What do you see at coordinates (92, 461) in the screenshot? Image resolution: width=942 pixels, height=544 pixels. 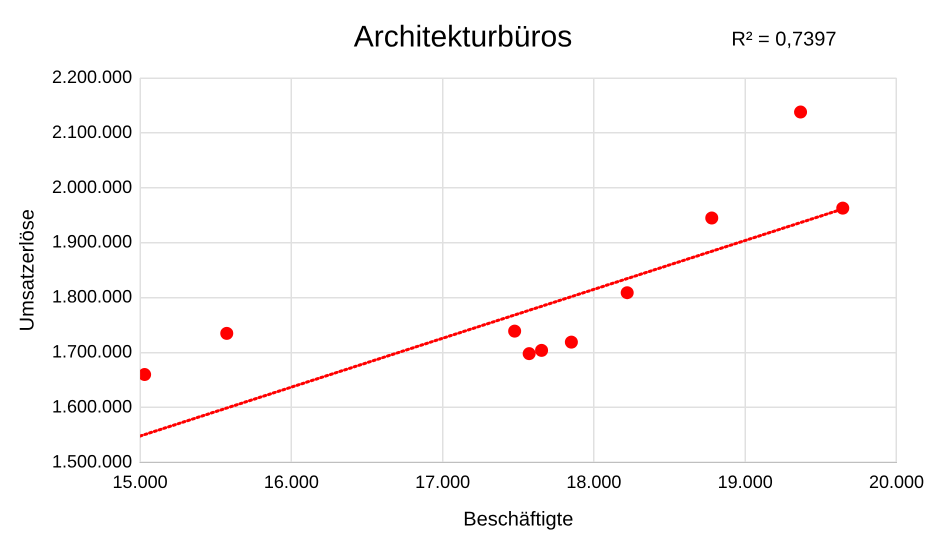 I see `y-tick-label: 1.500.000` at bounding box center [92, 461].